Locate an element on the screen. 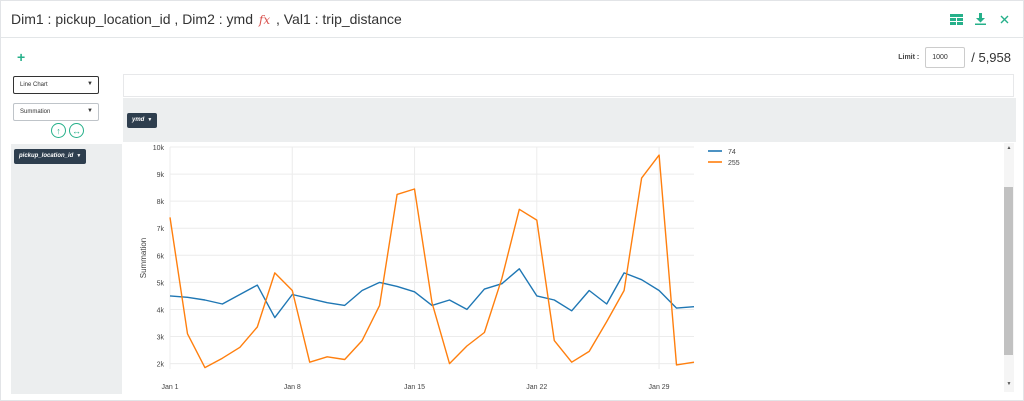 Image resolution: width=1024 pixels, height=401 pixels. x-tick-label: Jan 22 is located at coordinates (536, 387).